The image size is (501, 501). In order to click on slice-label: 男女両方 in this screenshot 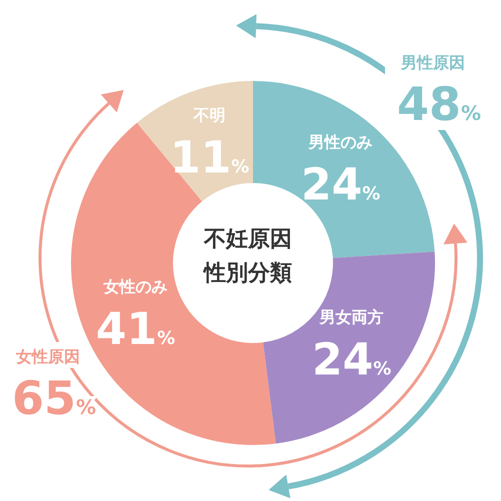, I will do `click(351, 317)`.